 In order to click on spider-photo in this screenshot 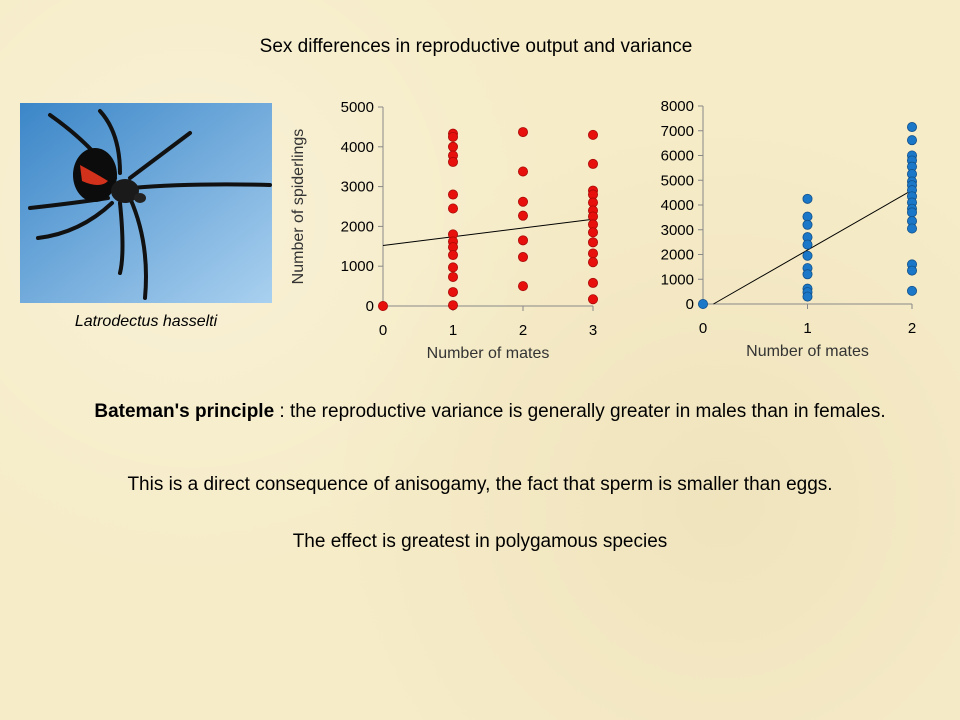, I will do `click(146, 203)`.